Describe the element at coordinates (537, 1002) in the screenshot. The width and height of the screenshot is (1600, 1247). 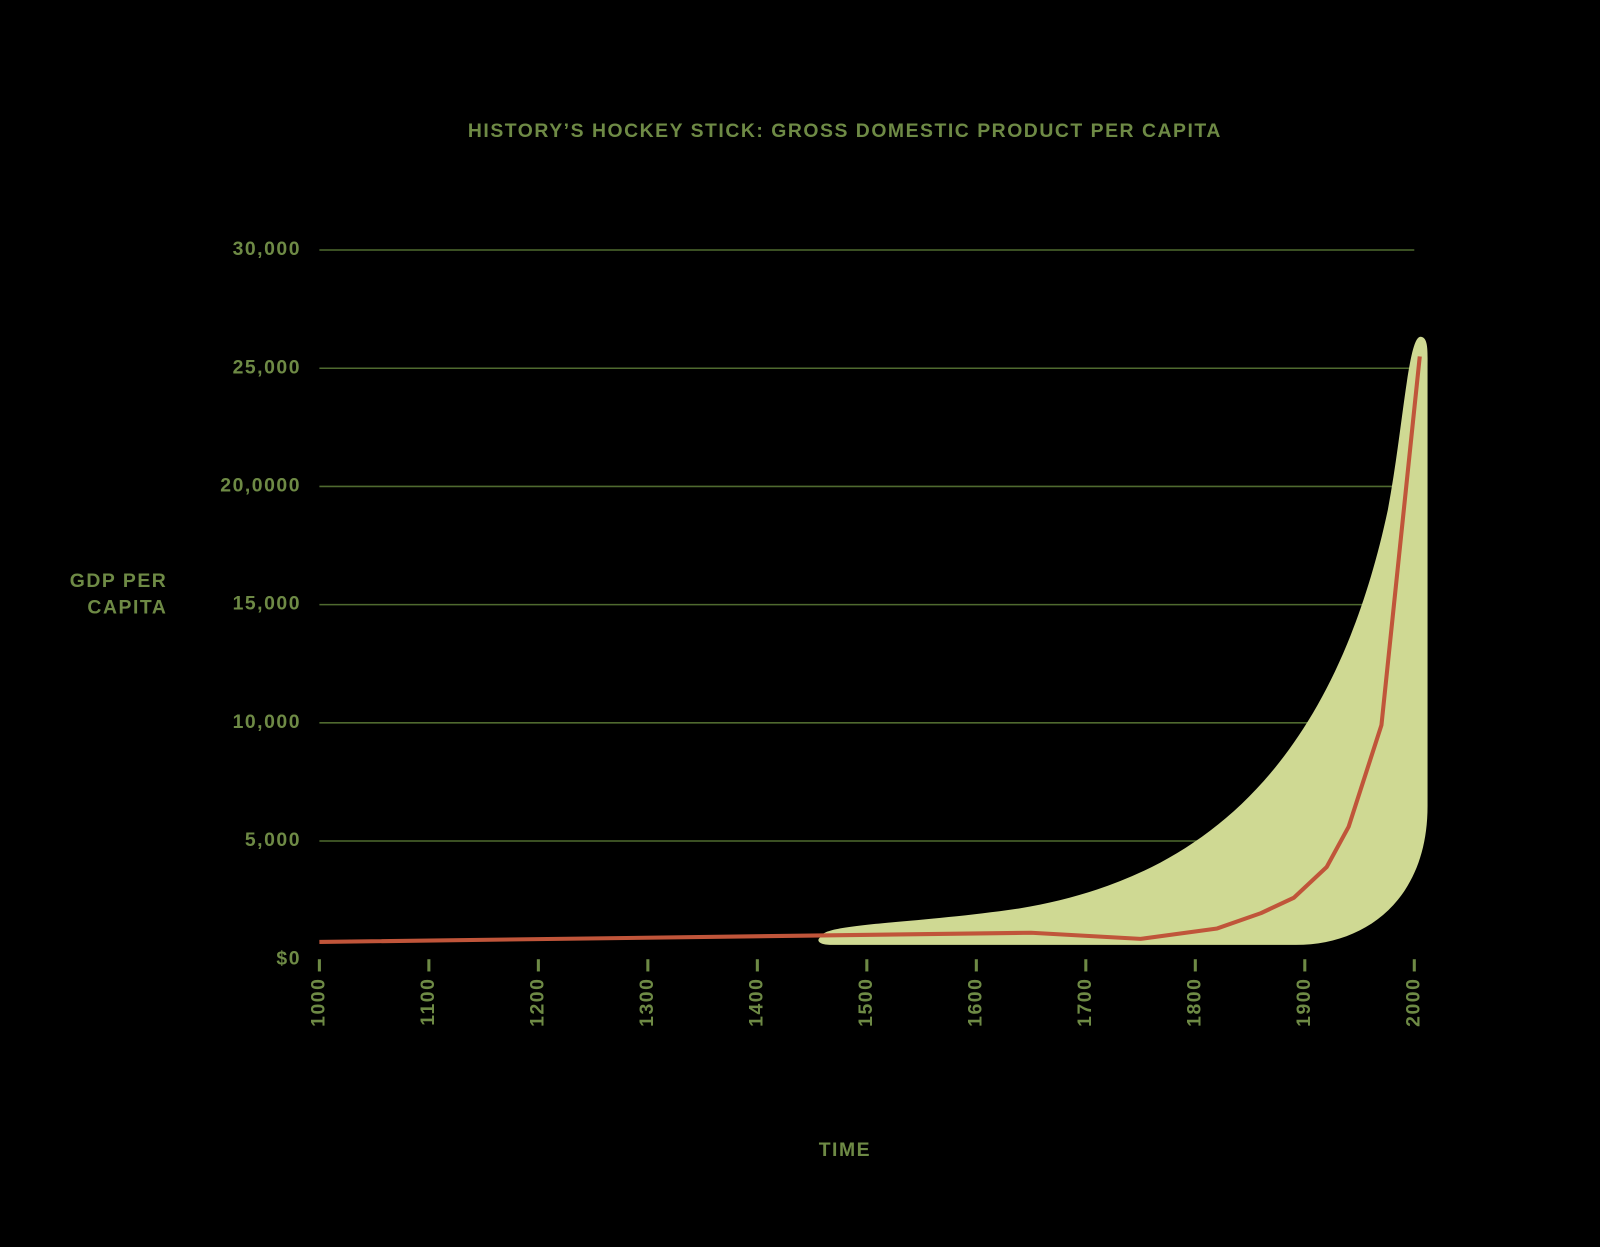
I see `x-tick-label: 1200` at that location.